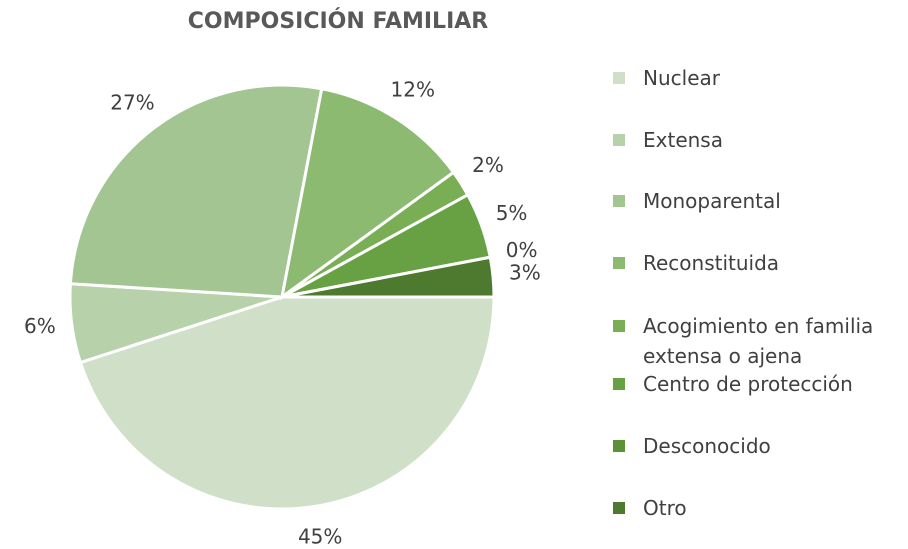 Image resolution: width=908 pixels, height=549 pixels. I want to click on legend-label: Monoparental, so click(712, 201).